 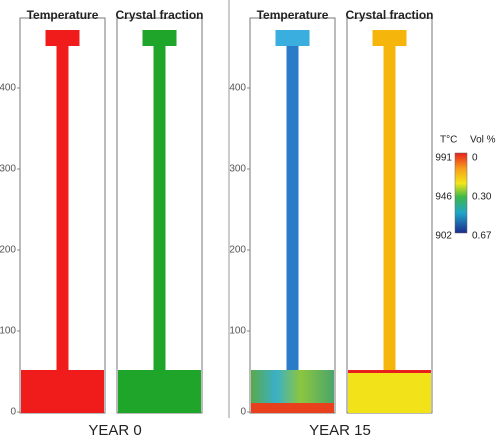 I want to click on colorbar-label: 0, so click(x=475, y=158).